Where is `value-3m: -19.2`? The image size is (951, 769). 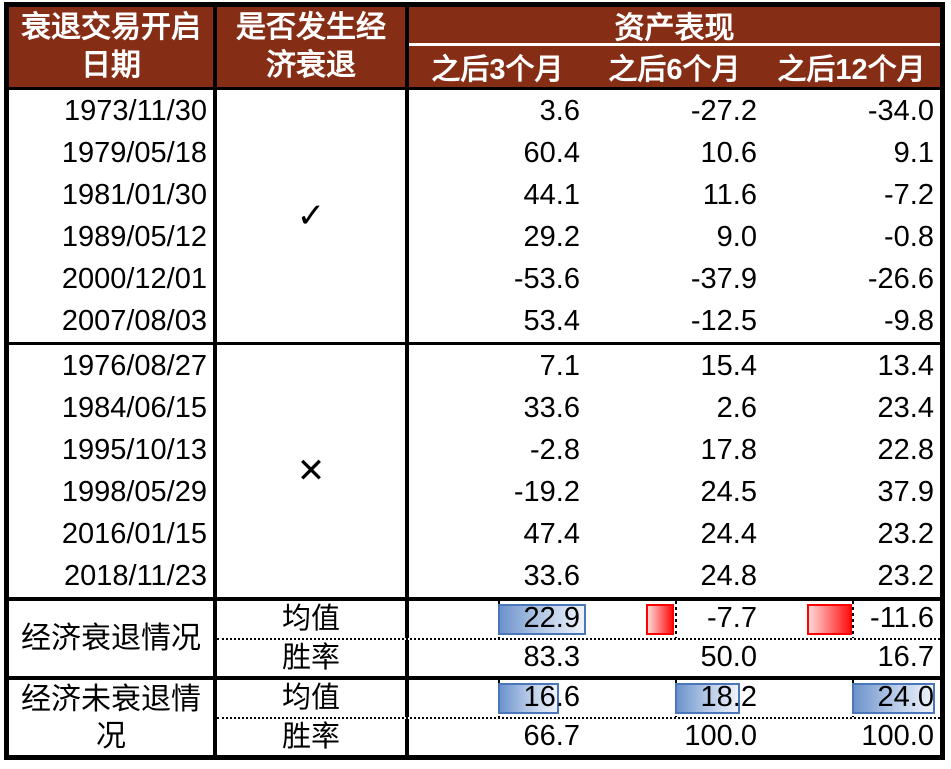
value-3m: -19.2 is located at coordinates (546, 492).